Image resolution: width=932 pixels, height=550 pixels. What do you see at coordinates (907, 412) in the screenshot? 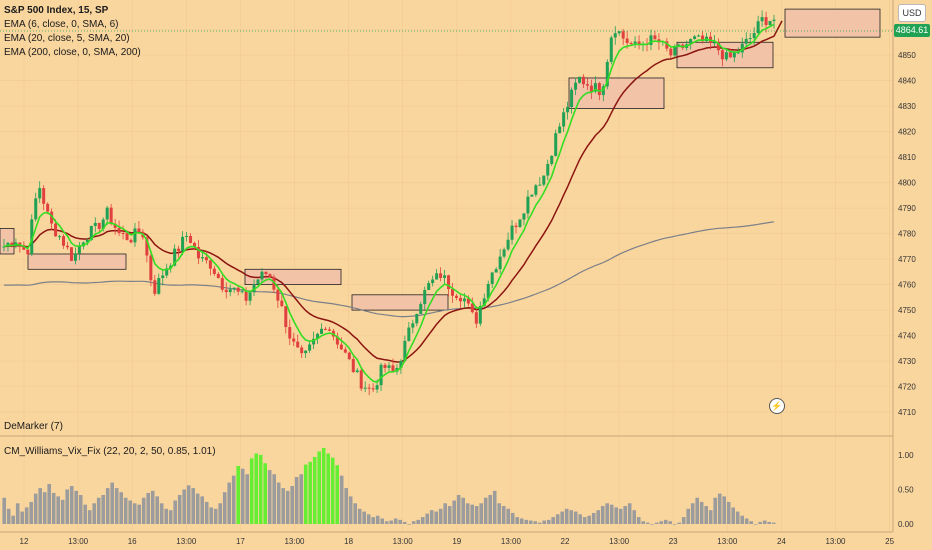
I see `price-tick-label: 4710` at bounding box center [907, 412].